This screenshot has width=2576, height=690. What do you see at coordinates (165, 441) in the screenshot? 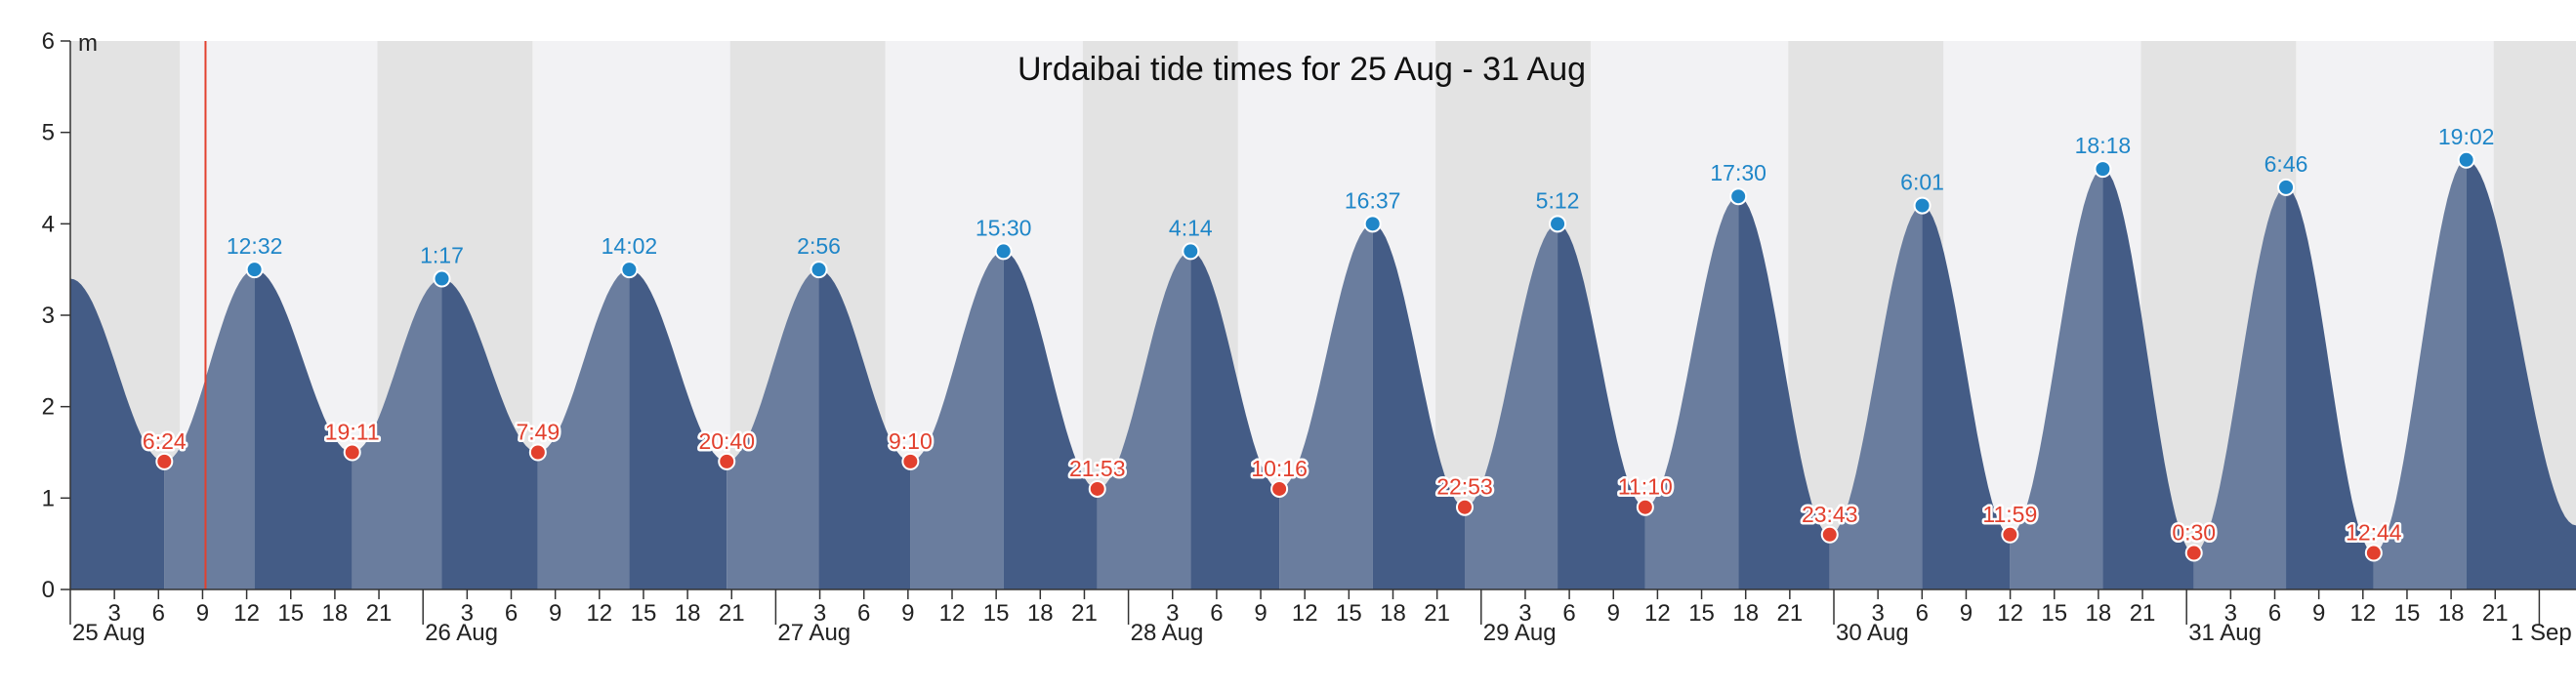
I see `low-tide-label-halo: 6:24` at bounding box center [165, 441].